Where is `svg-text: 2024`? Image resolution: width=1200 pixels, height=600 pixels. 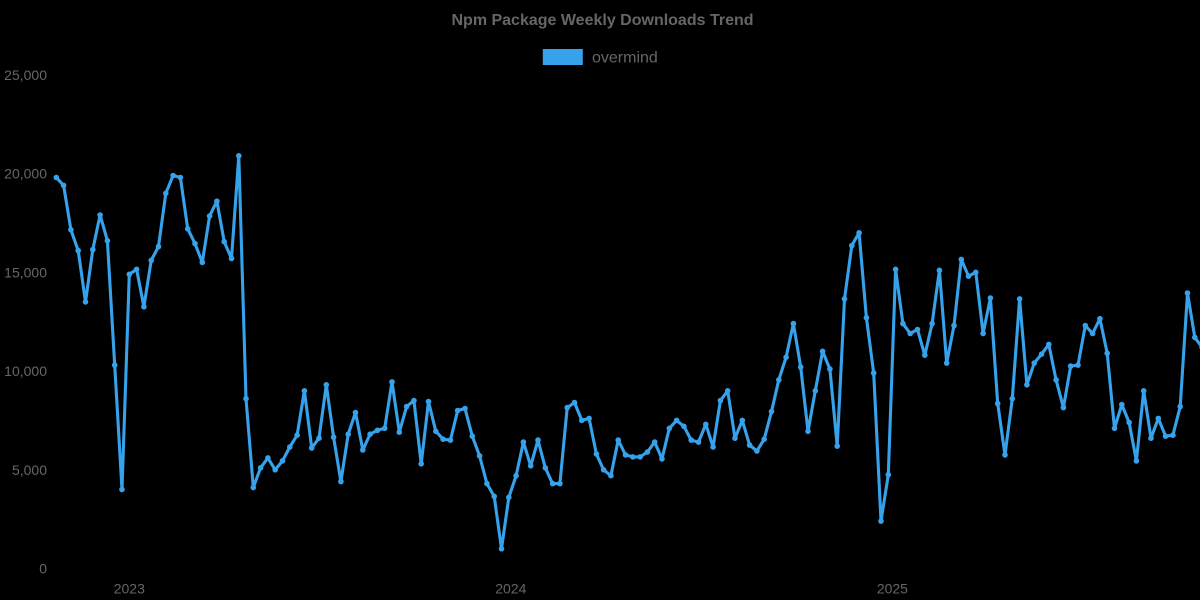
svg-text: 2024 is located at coordinates (510, 588).